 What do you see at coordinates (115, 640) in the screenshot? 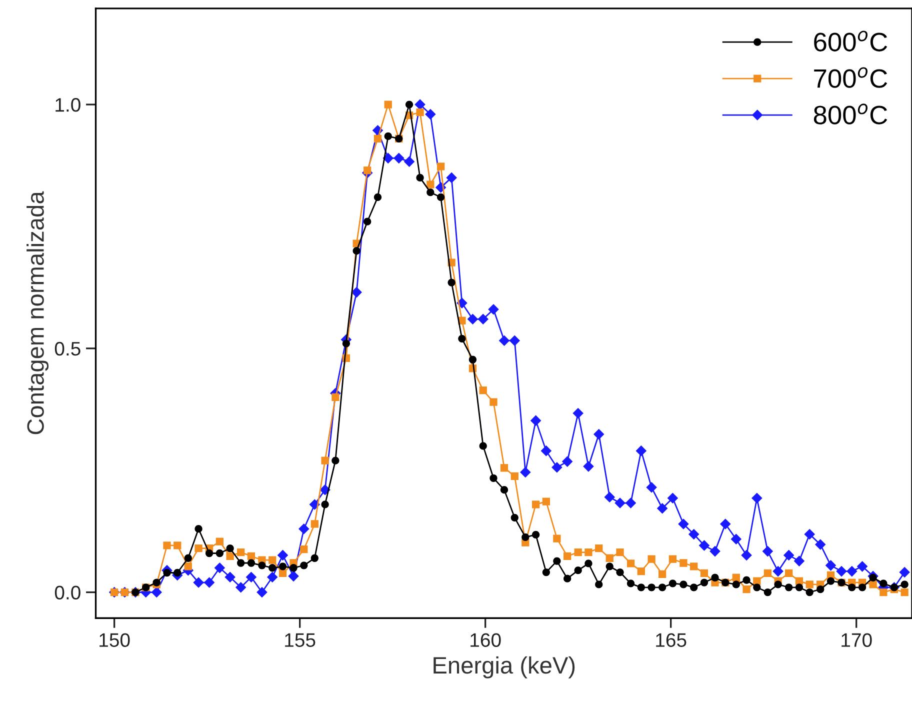
I see `x-tick-label: 150` at bounding box center [115, 640].